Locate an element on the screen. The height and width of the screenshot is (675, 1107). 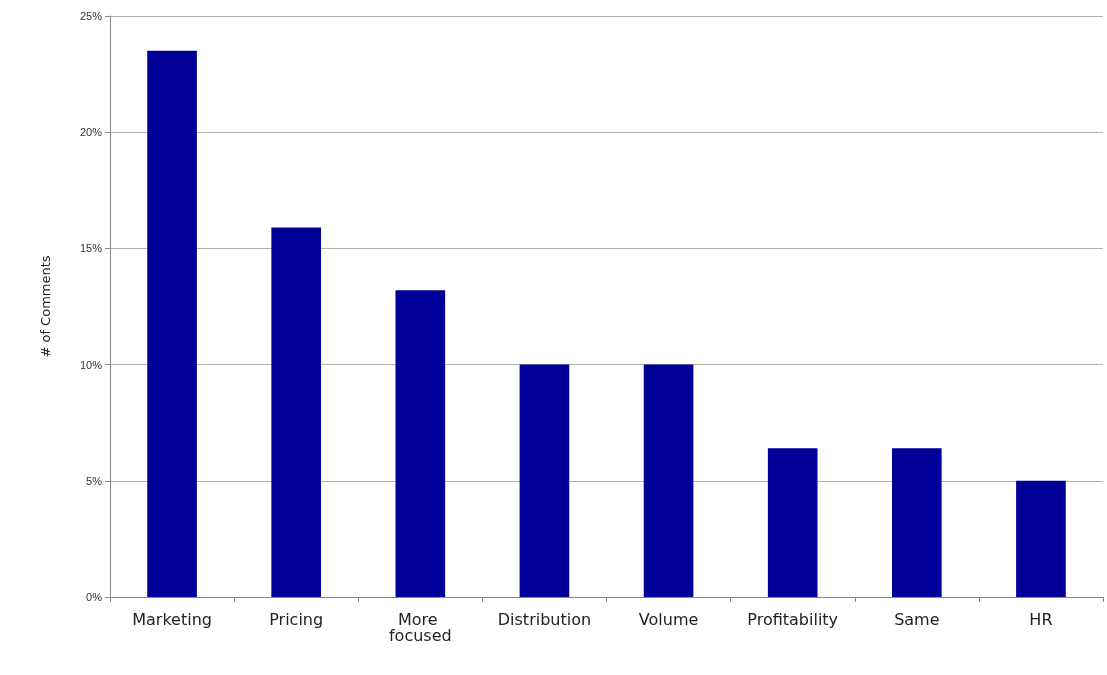
y-tick-label: 5% is located at coordinates (94, 480).